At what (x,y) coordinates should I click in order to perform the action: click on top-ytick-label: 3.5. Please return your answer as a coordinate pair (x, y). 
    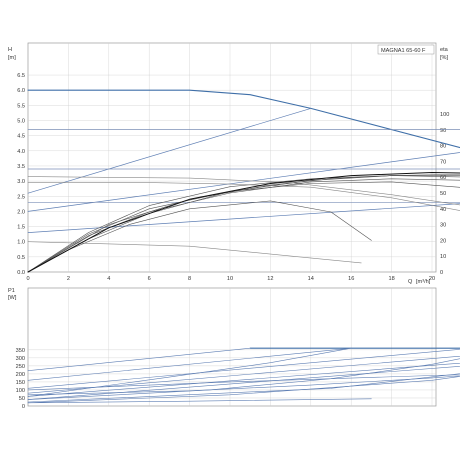
    Looking at the image, I should click on (21, 167).